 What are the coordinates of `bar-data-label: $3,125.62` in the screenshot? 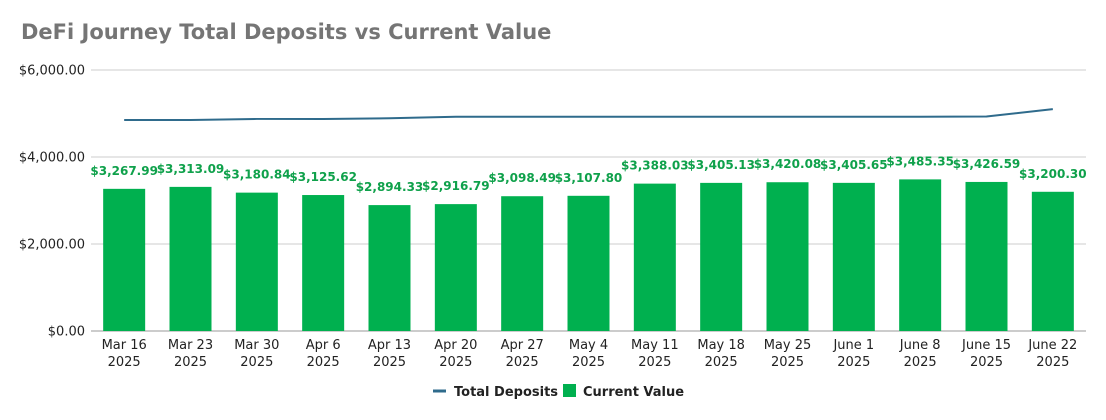 It's located at (323, 177).